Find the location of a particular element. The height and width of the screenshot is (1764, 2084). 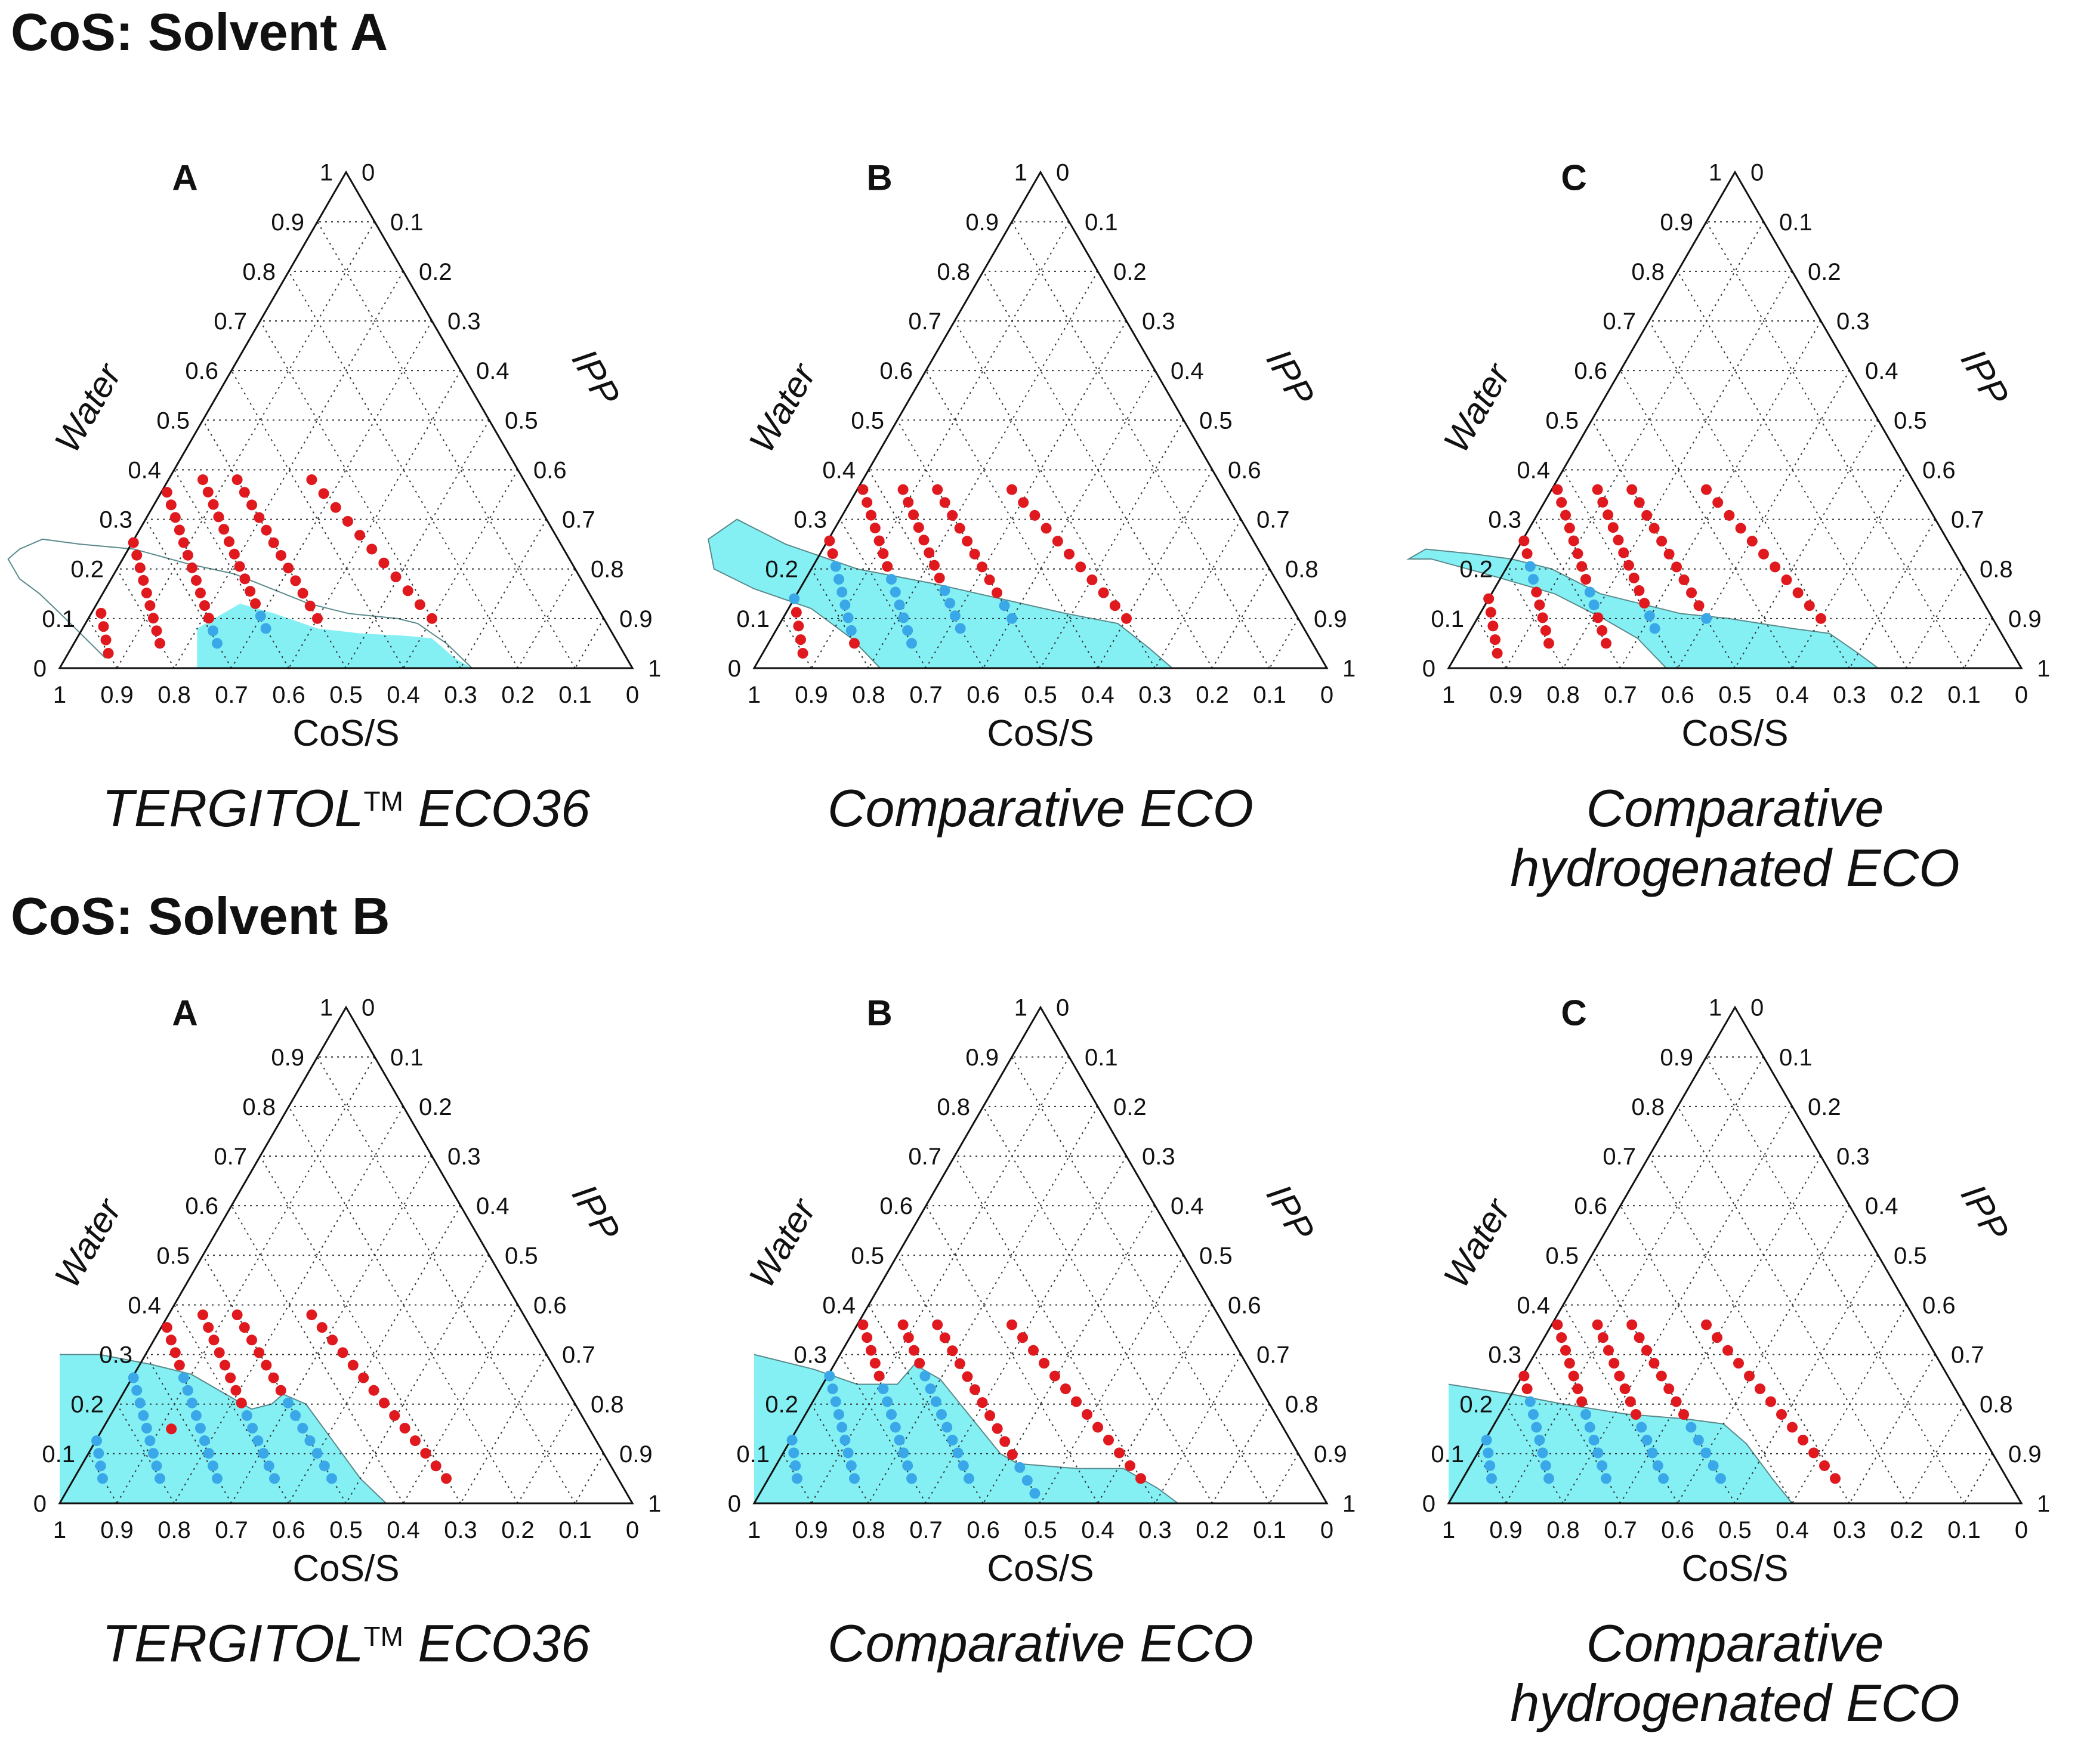

surfactant-caption: Comparative ECO is located at coordinates (1041, 808).